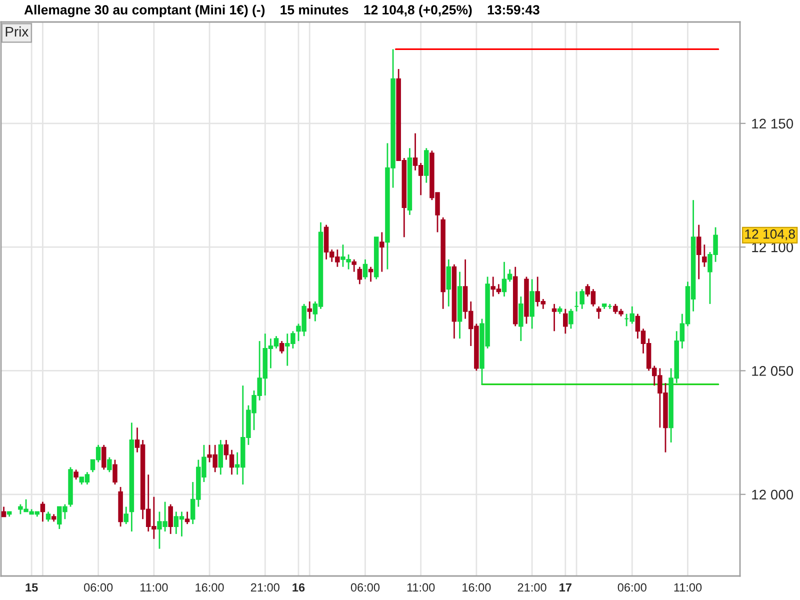 Image resolution: width=800 pixels, height=600 pixels. I want to click on x-tick-label: 16, so click(298, 587).